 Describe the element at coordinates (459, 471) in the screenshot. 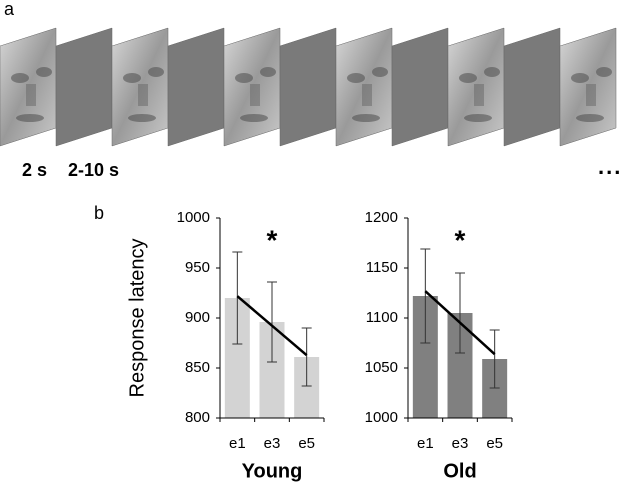

I see `x-axis-label: Old` at that location.